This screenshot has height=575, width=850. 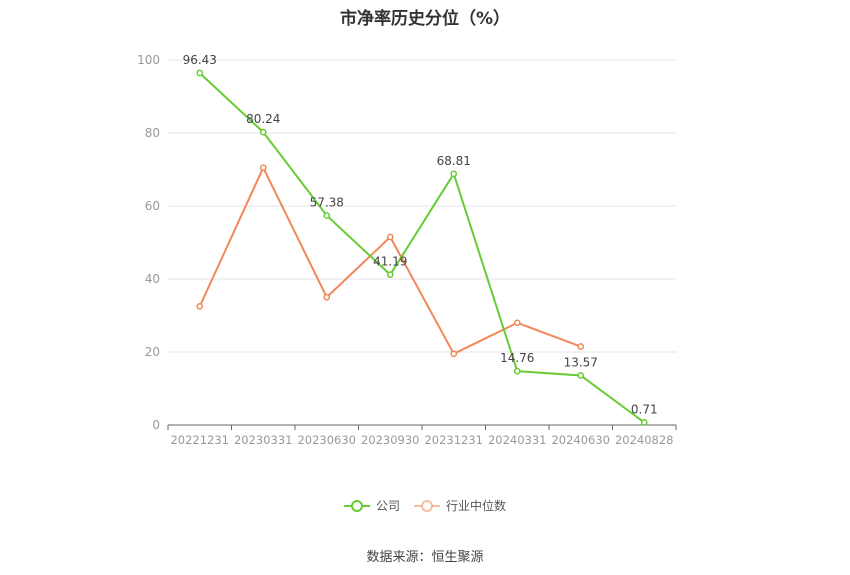 I want to click on x-tick-label: 20230331, so click(x=263, y=440).